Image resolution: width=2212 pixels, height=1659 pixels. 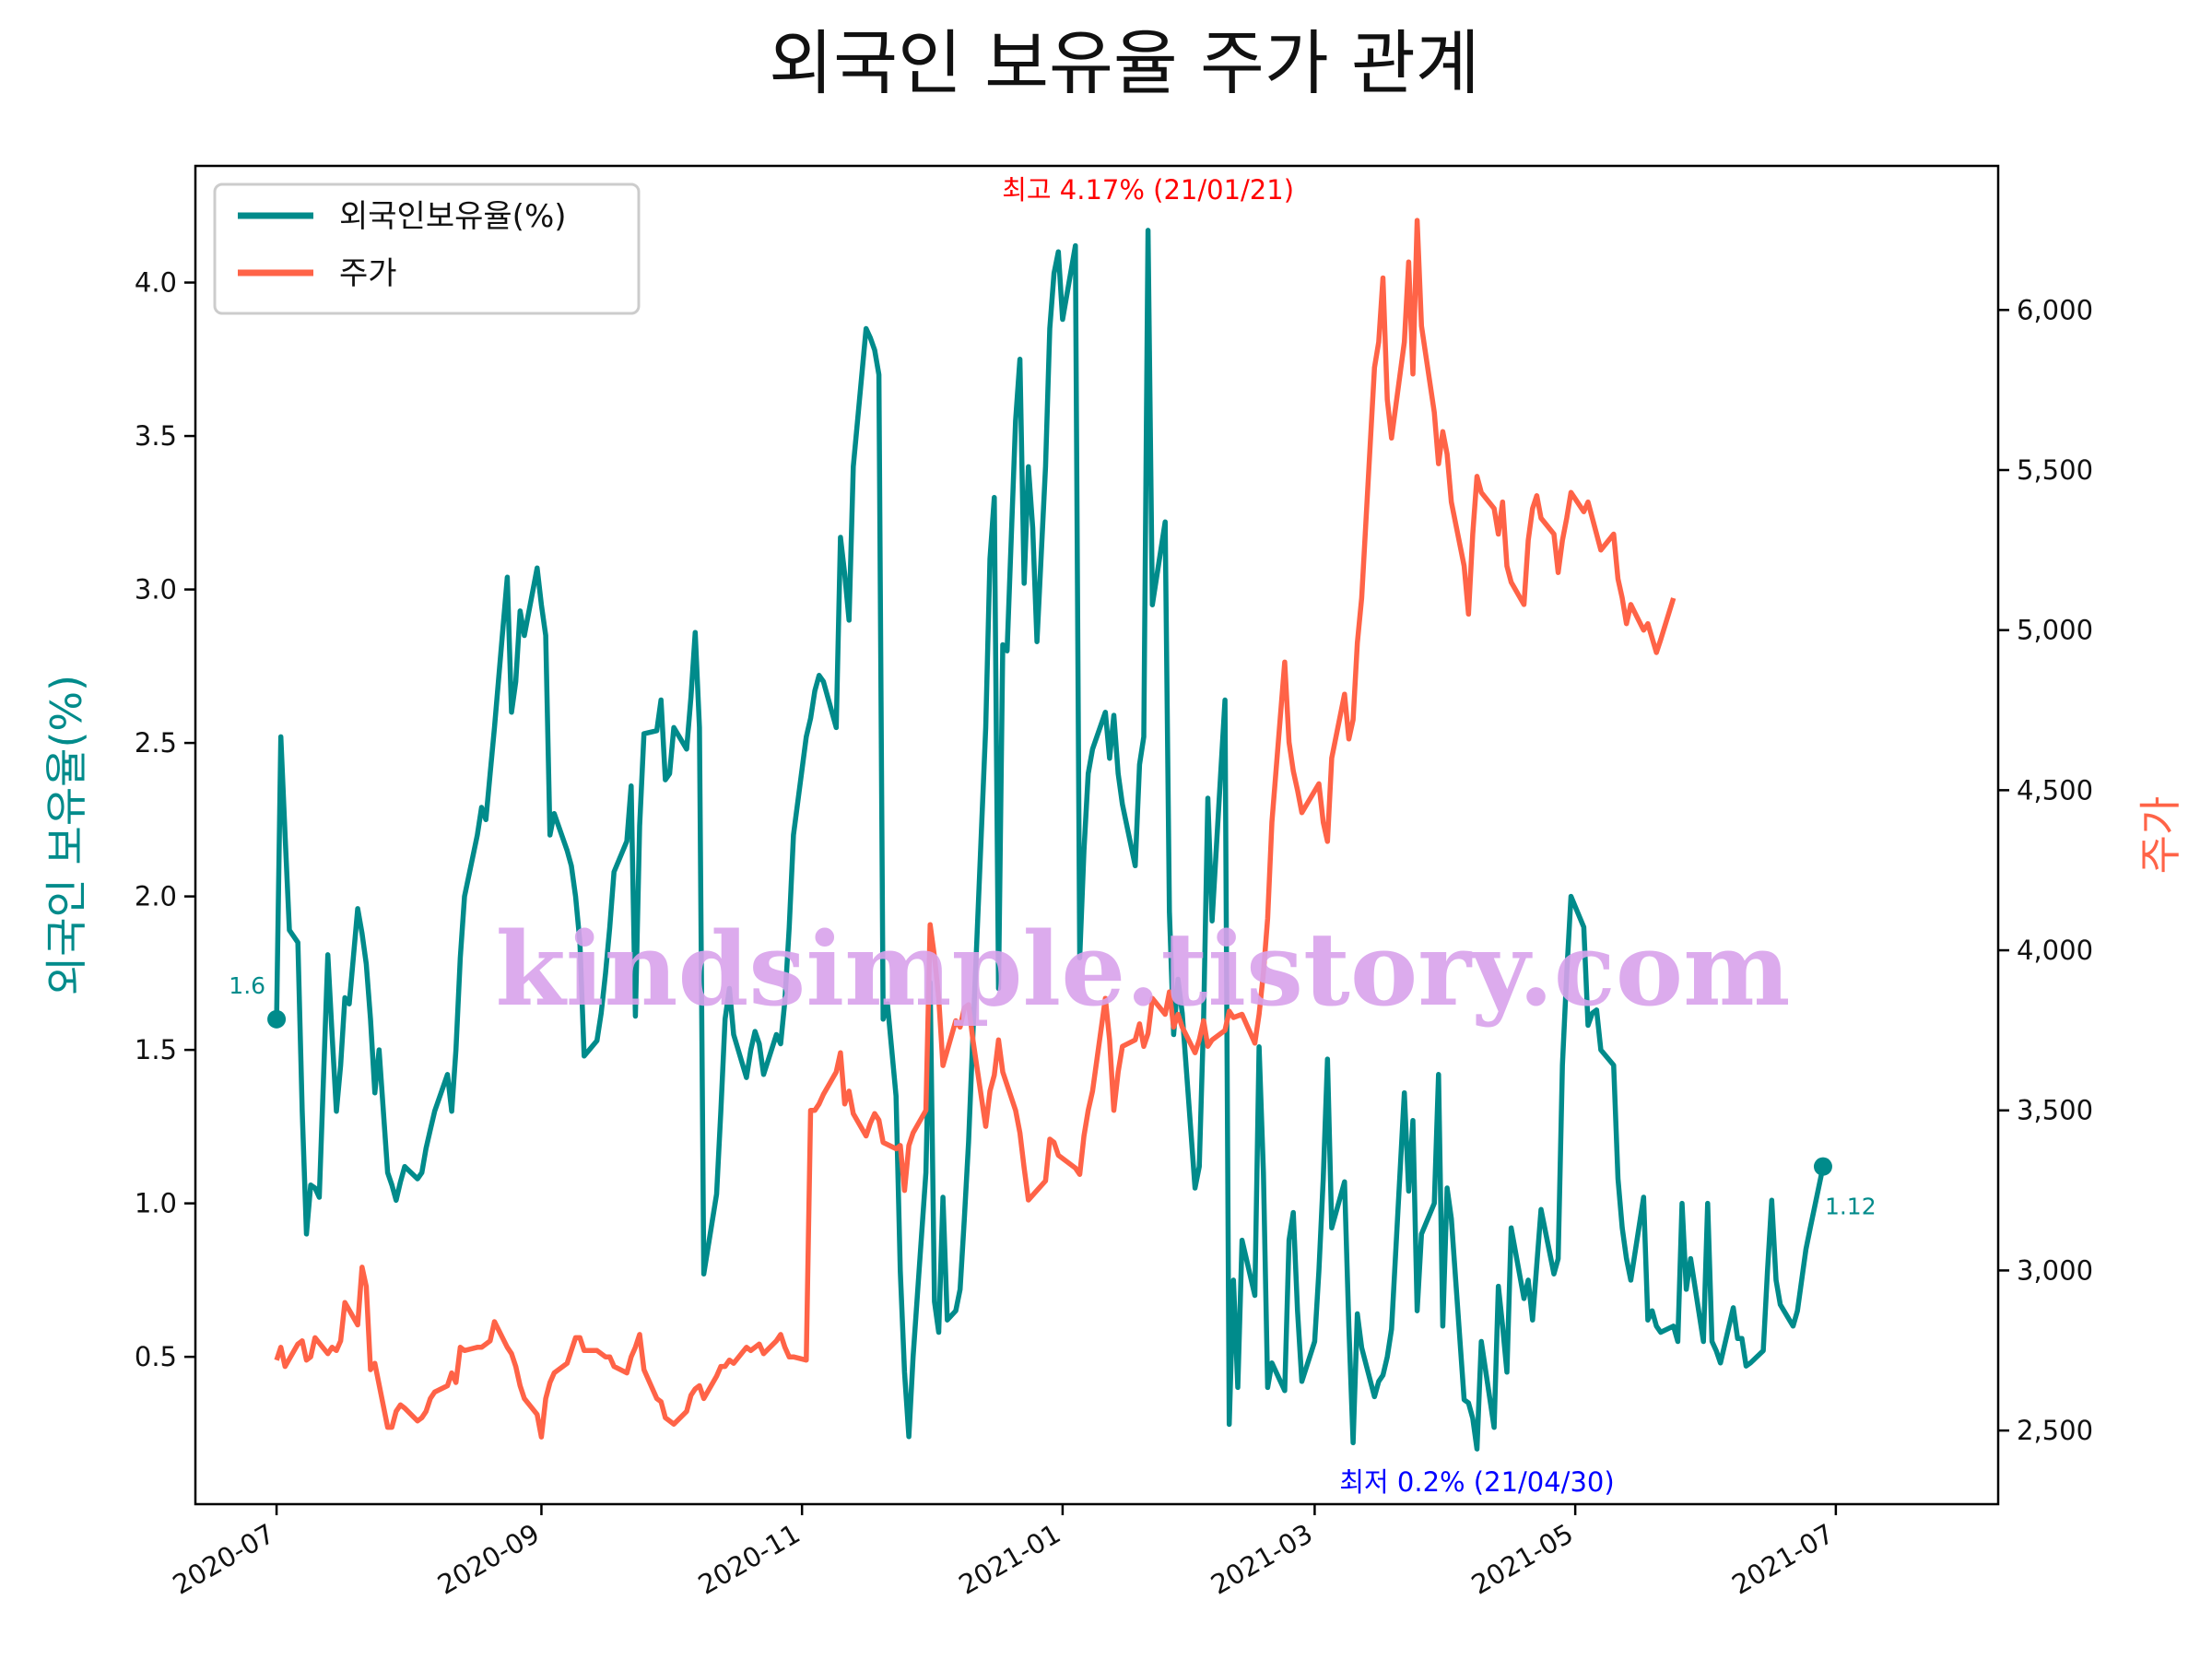 What do you see at coordinates (2055, 790) in the screenshot?
I see `y-right-tick-label: 4,500` at bounding box center [2055, 790].